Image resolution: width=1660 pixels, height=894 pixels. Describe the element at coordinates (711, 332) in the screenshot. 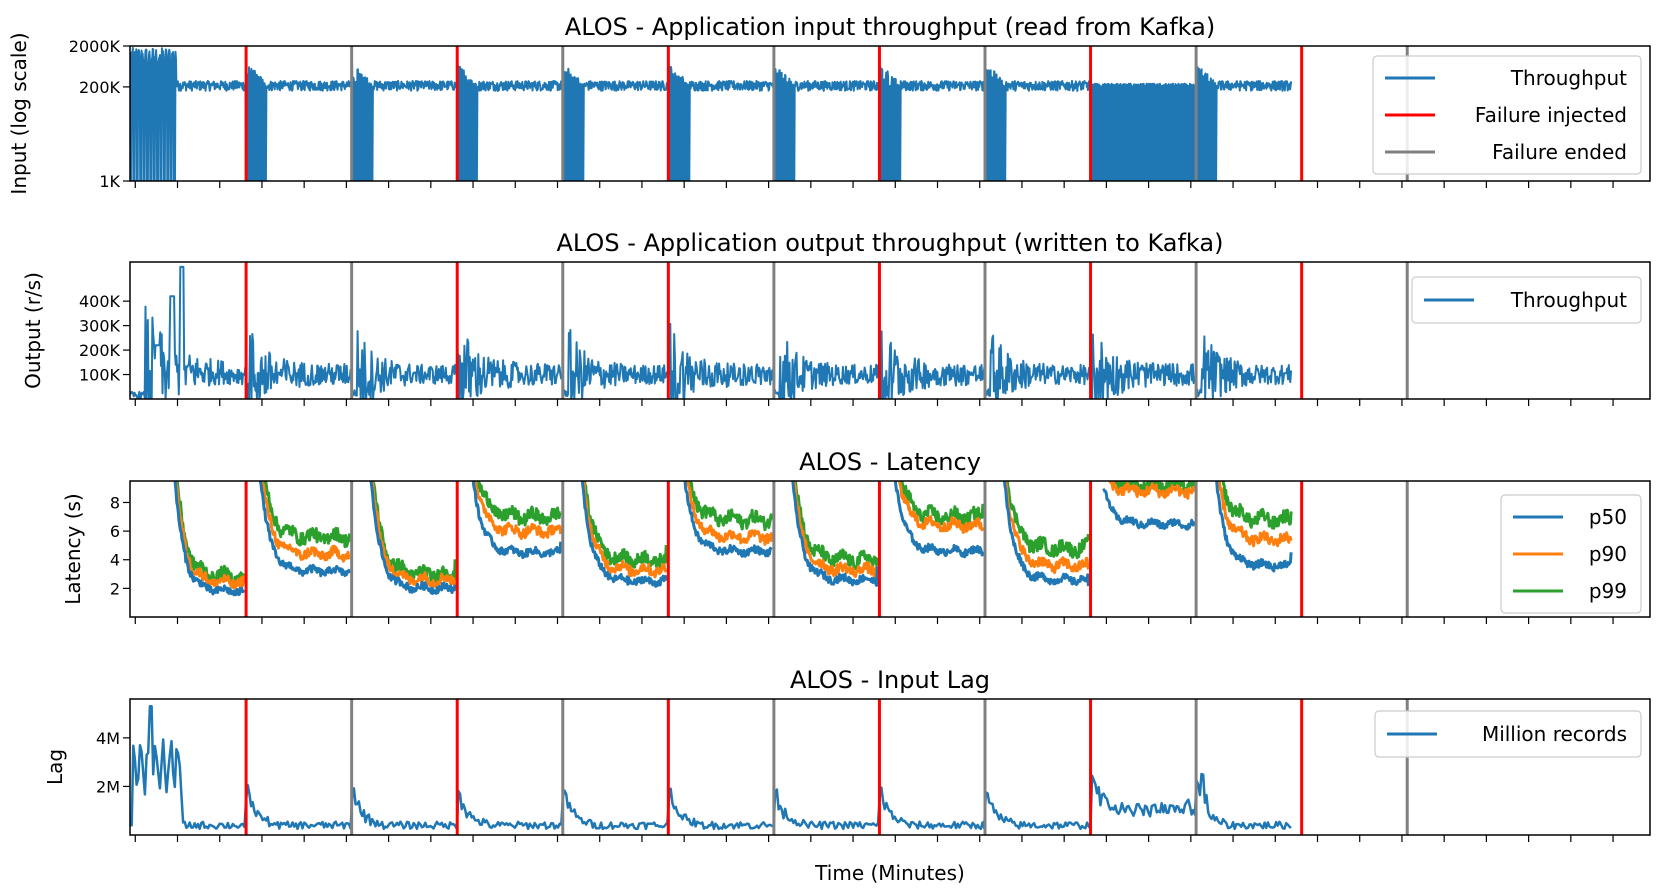

I see `series-output-throughput` at that location.